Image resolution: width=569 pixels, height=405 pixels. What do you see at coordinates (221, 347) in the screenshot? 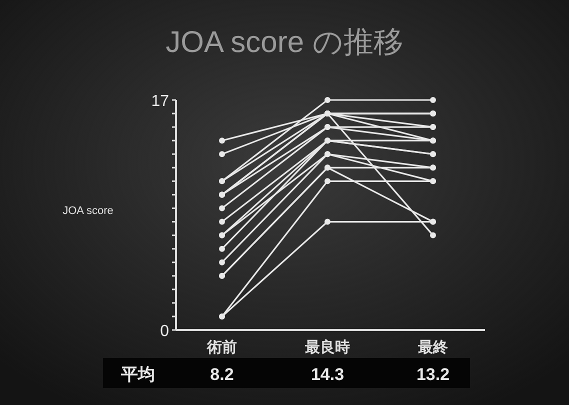
I see `x-tick-label: 術前` at bounding box center [221, 347].